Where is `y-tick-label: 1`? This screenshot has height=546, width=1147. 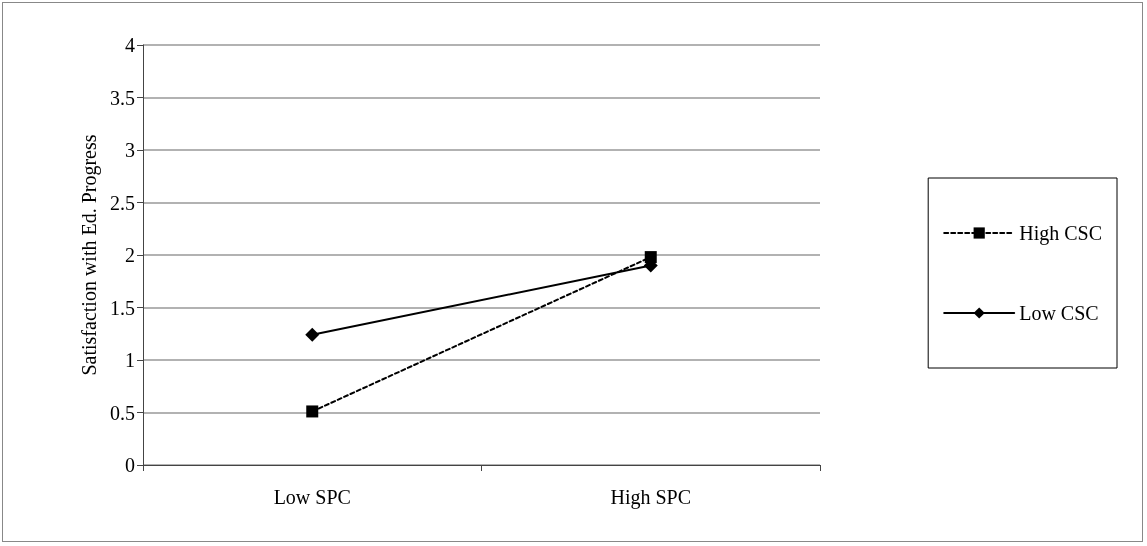
y-tick-label: 1 is located at coordinates (130, 360).